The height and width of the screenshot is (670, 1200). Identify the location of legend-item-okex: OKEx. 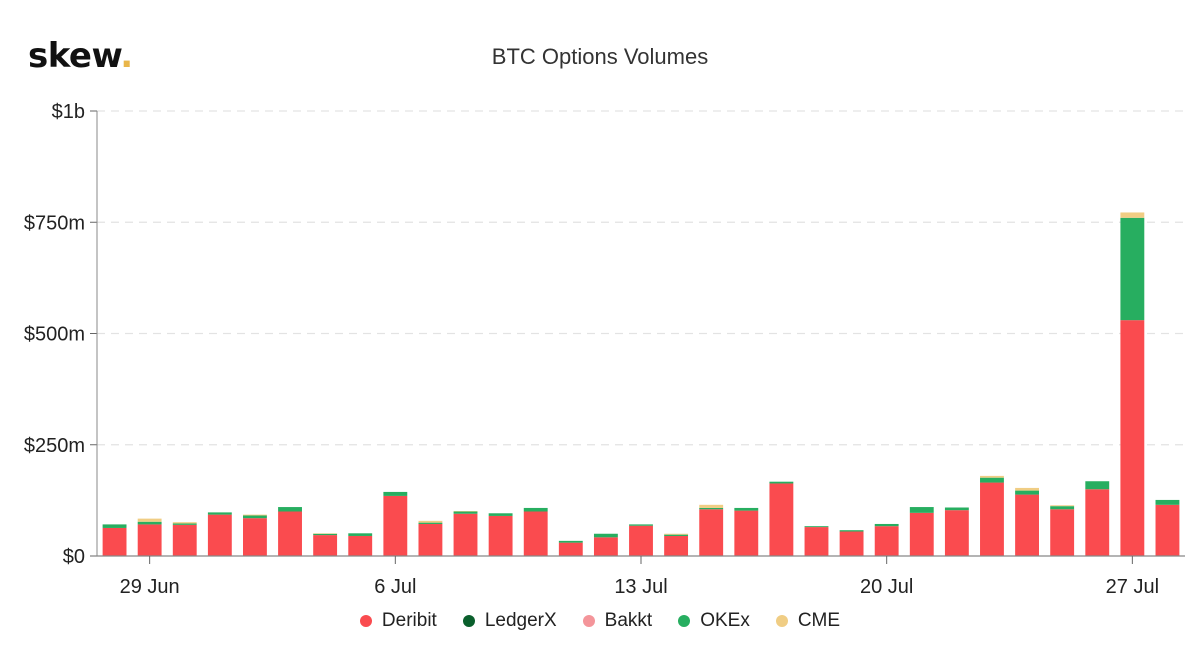
(714, 621).